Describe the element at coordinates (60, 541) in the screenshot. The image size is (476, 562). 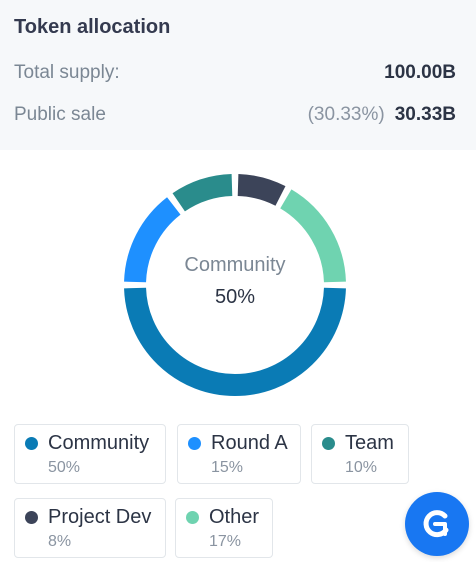
I see `legend-value: 8%` at that location.